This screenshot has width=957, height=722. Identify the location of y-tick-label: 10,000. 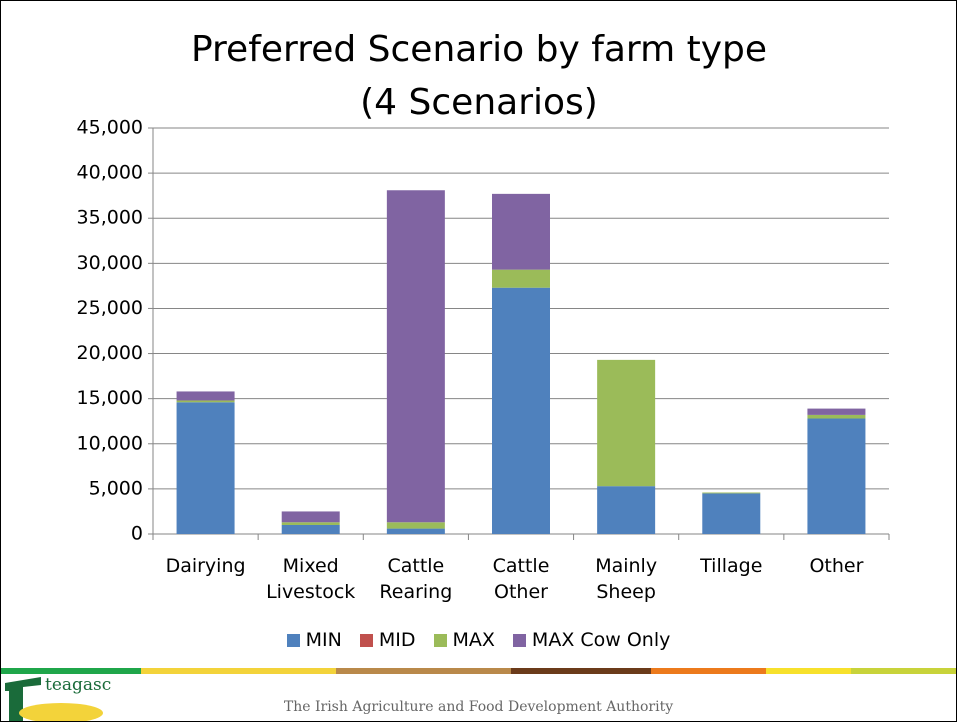
(110, 443).